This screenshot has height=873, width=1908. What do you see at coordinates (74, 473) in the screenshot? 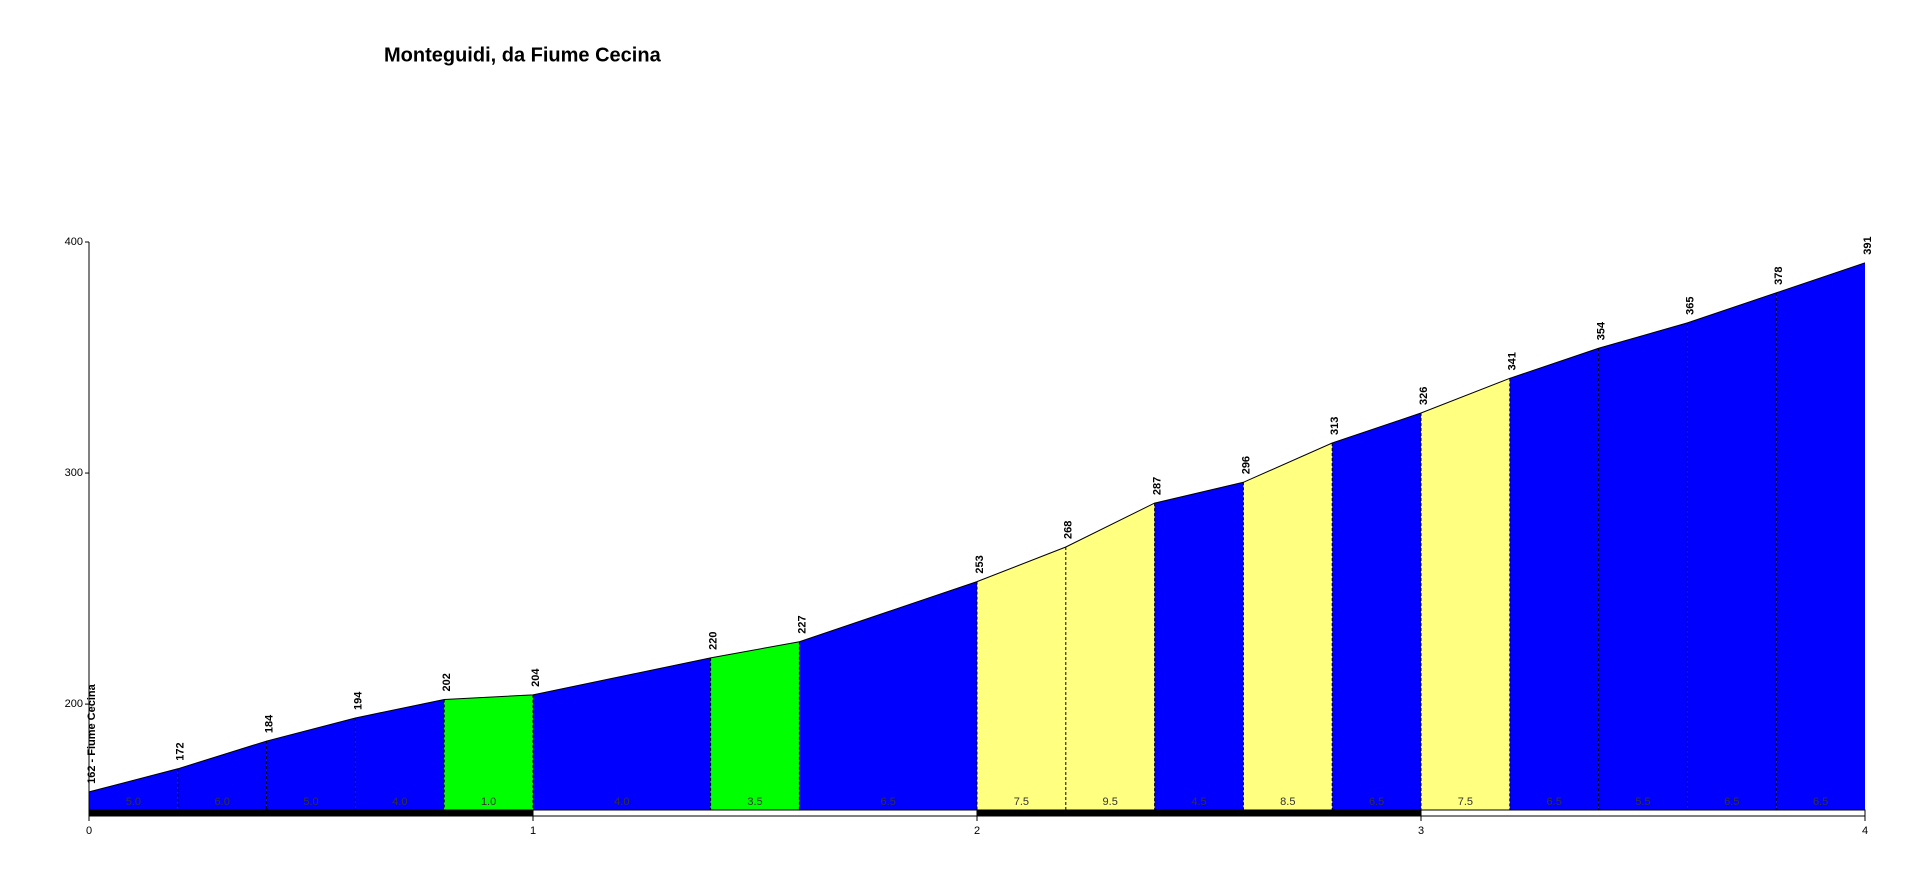
I see `y-tick-label: 300` at bounding box center [74, 473].